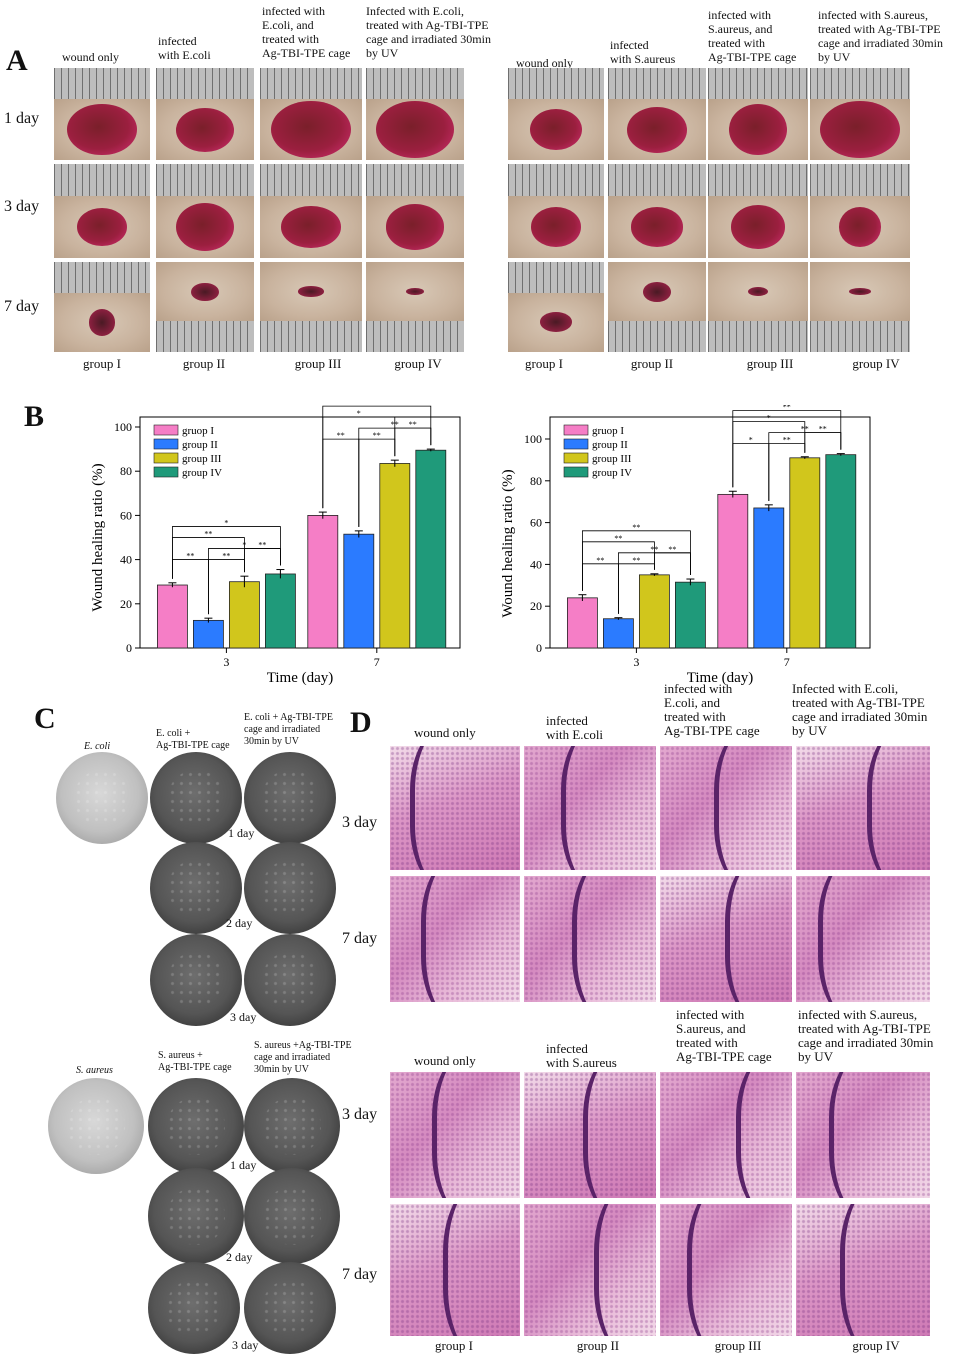  What do you see at coordinates (97, 746) in the screenshot?
I see `plate-header: E. coli` at bounding box center [97, 746].